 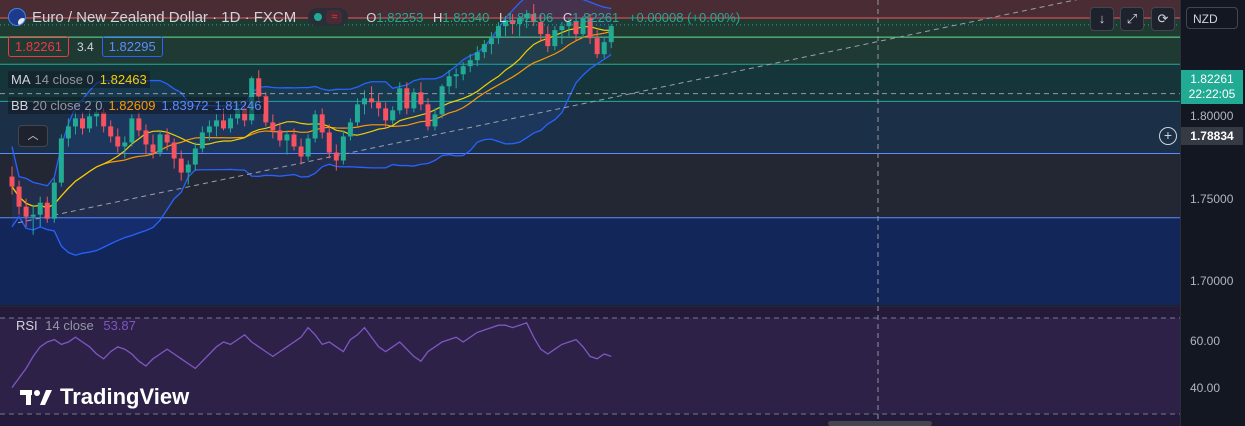 I want to click on collapse-legend-button: ︿, so click(x=33, y=136).